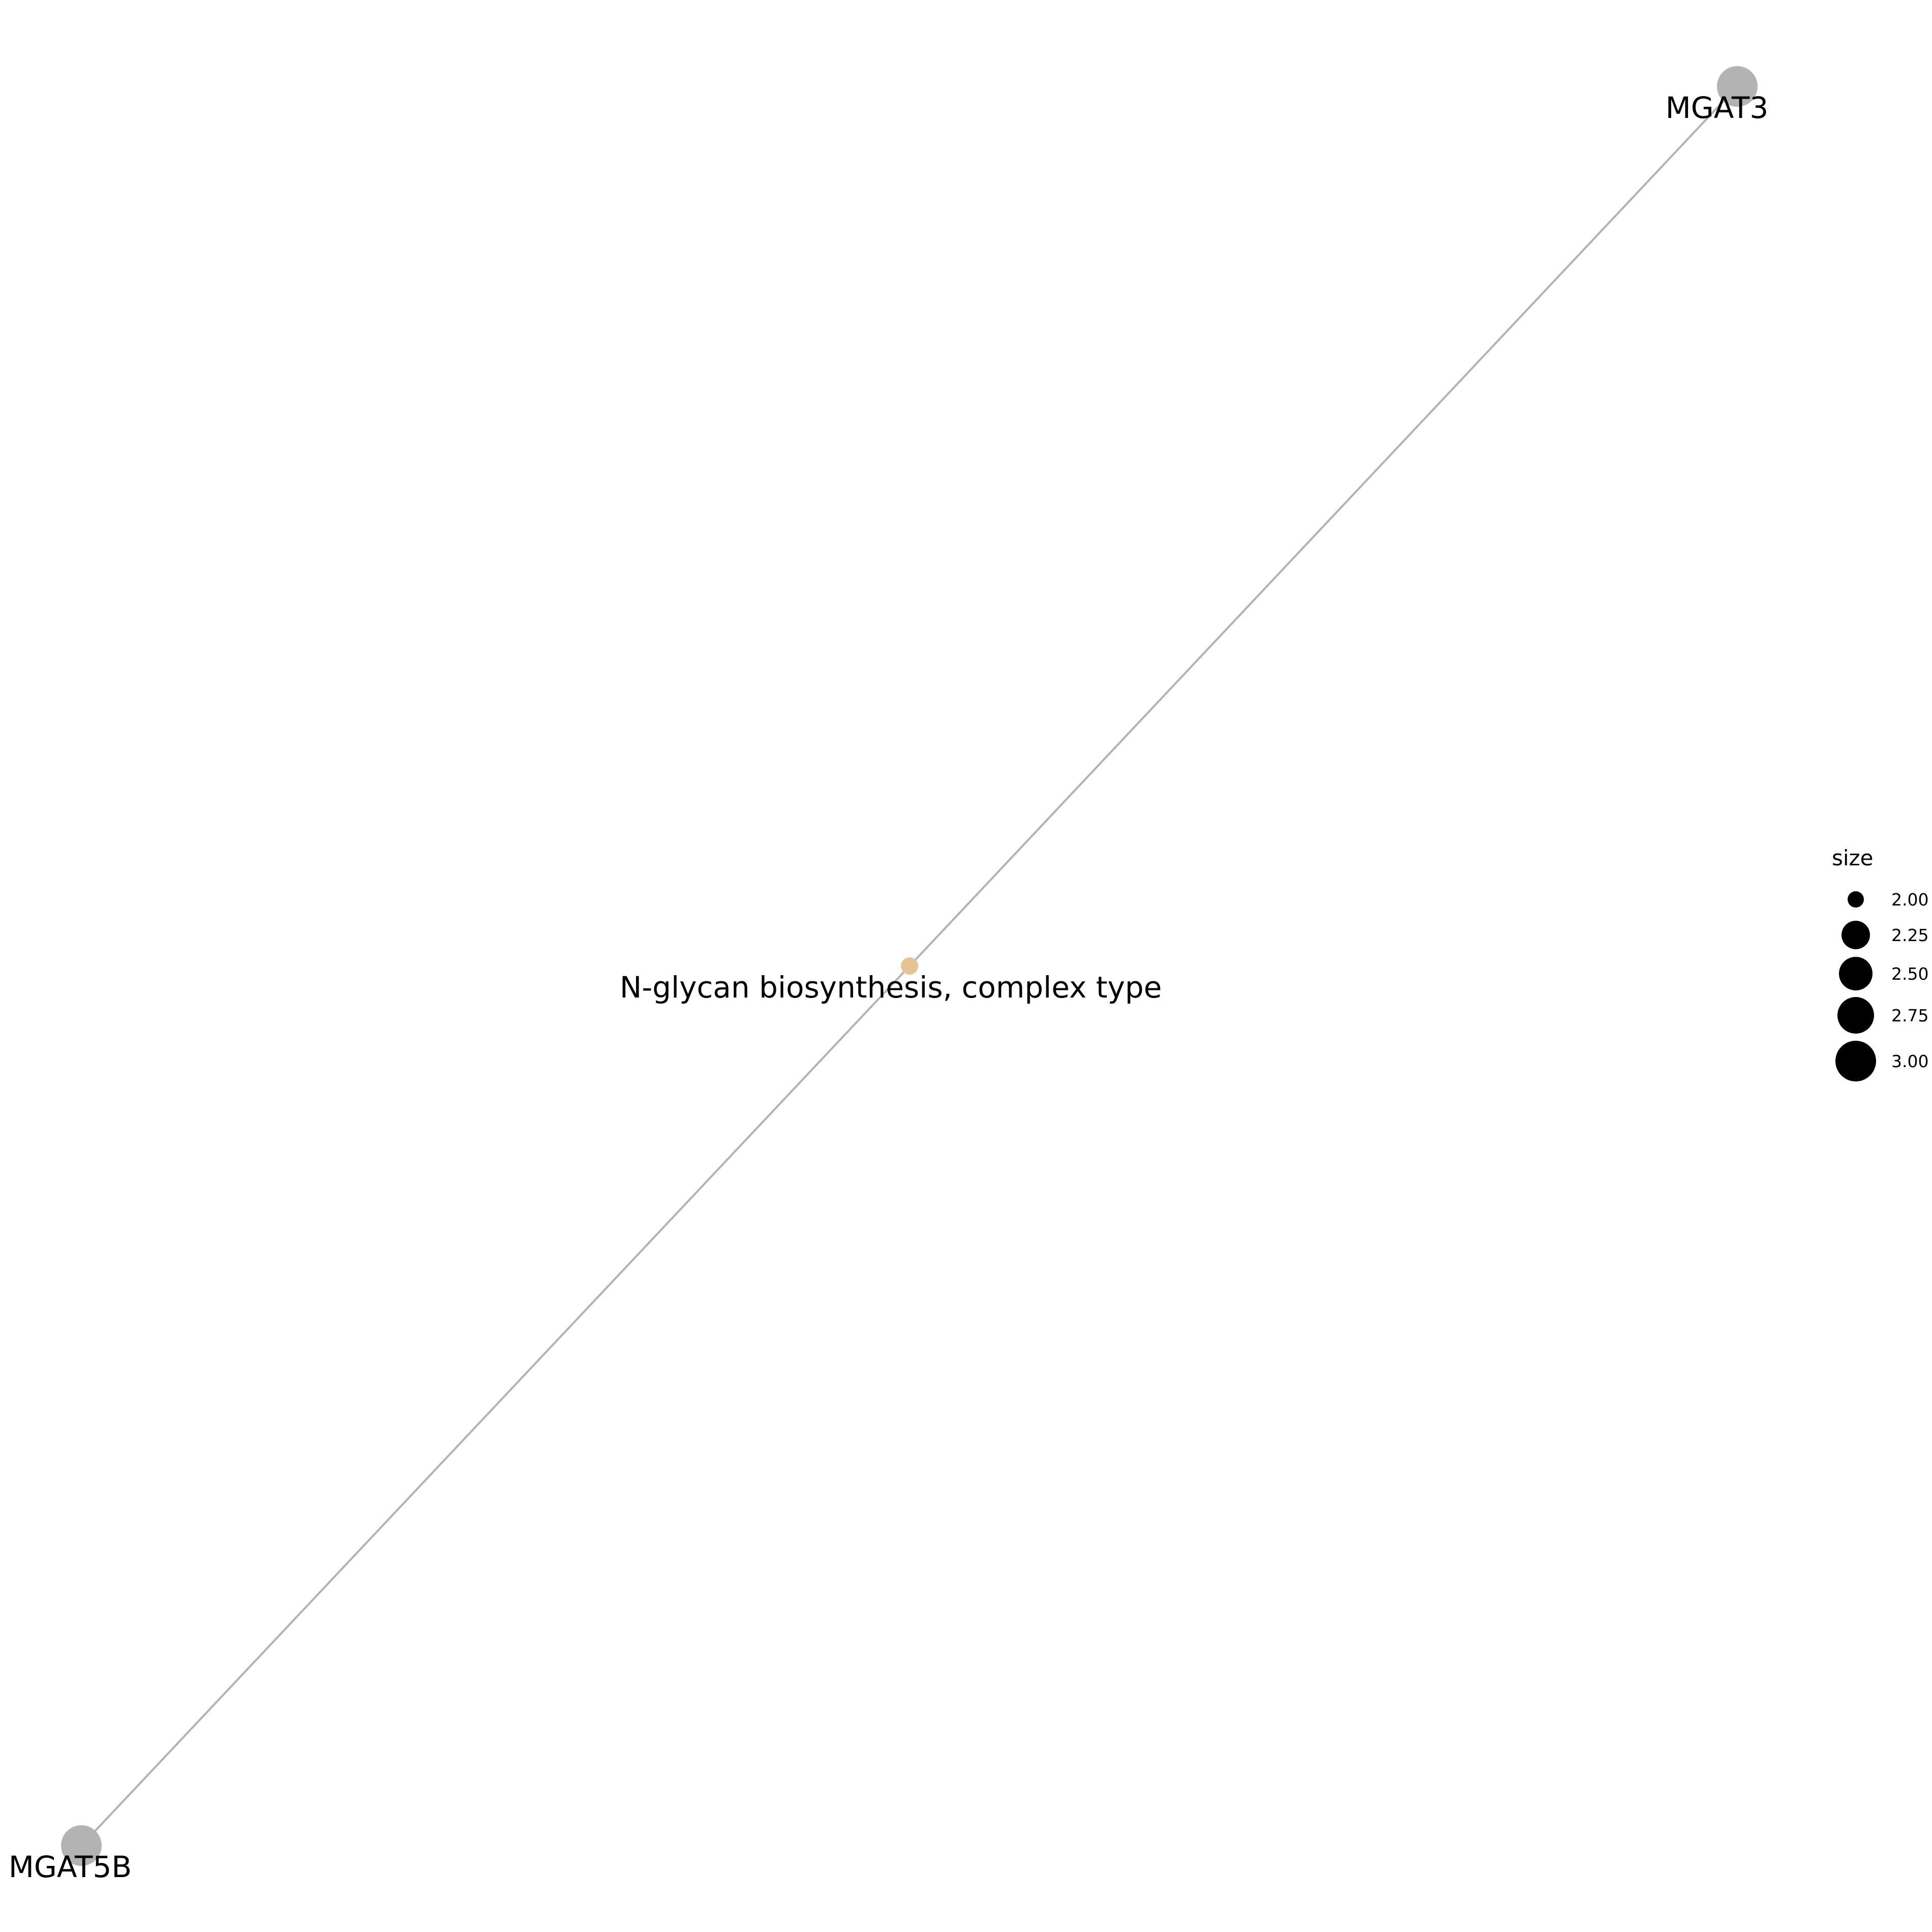  Describe the element at coordinates (910, 966) in the screenshot. I see `node-pathway` at that location.